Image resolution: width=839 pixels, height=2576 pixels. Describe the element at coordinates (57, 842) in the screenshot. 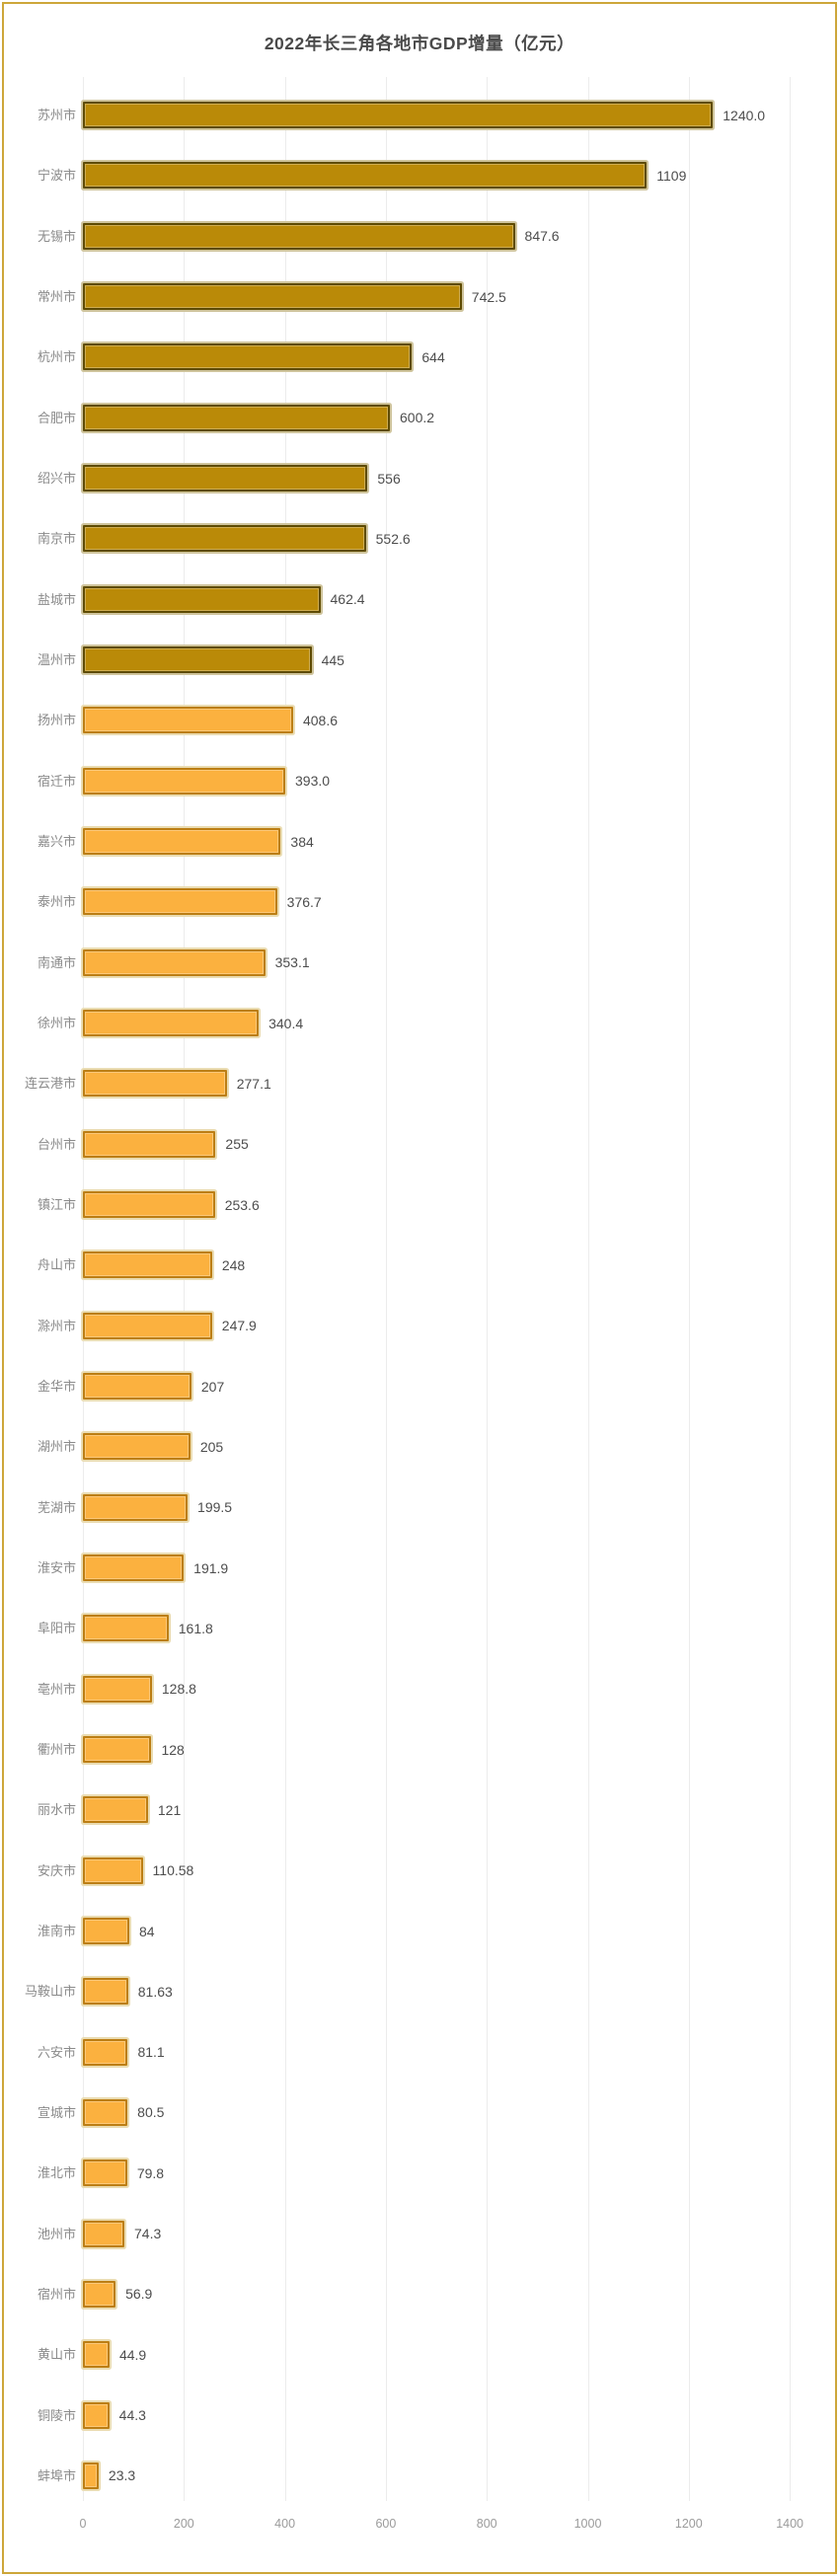

I see `category-label: 嘉兴市` at that location.